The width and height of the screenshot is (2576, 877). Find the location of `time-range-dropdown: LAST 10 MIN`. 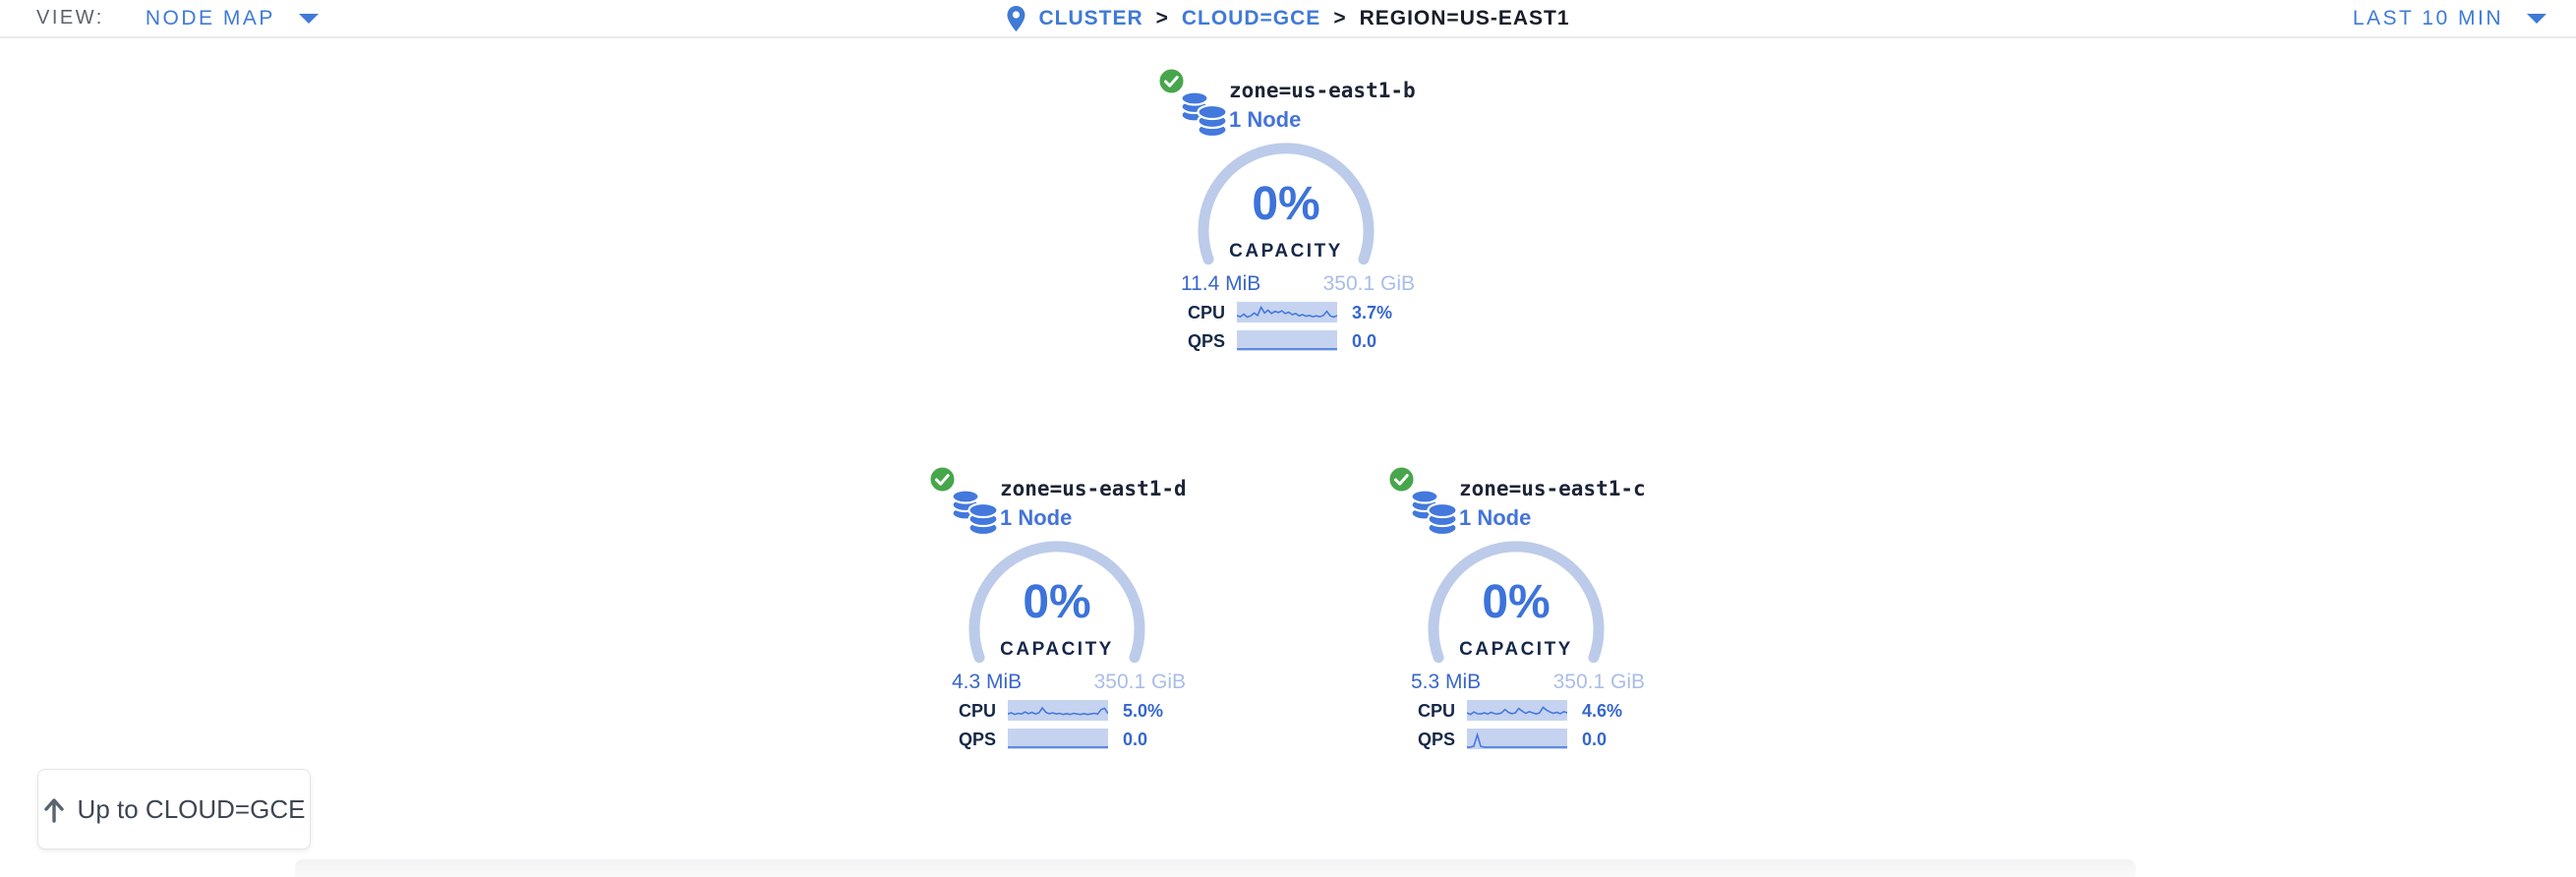

time-range-dropdown: LAST 10 MIN is located at coordinates (2450, 18).